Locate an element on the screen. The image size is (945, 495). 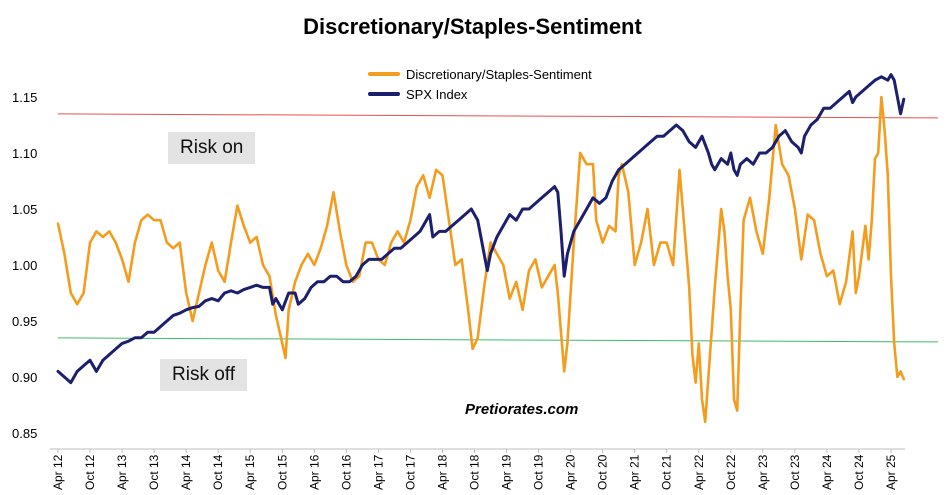
legend-item-sentiment: Discretionary/Staples-Sentiment is located at coordinates (480, 74).